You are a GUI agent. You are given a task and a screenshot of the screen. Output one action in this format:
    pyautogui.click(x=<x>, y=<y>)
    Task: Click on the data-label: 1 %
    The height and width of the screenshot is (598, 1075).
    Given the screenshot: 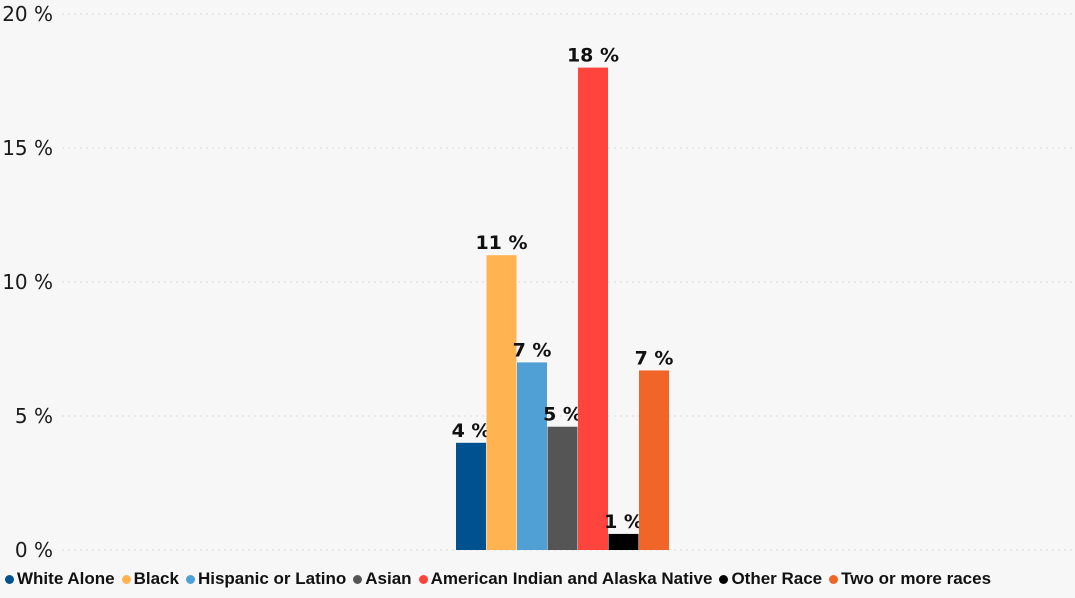 What is the action you would take?
    pyautogui.click(x=623, y=522)
    